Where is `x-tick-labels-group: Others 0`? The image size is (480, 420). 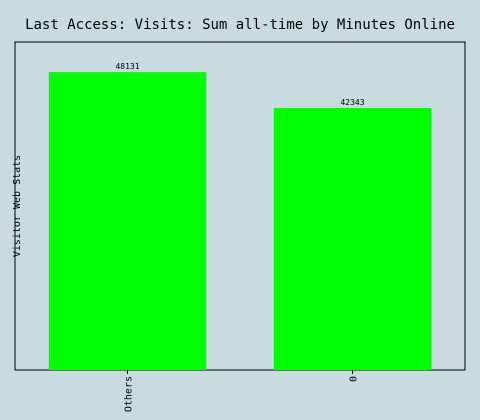
x-tick-labels-group: Others 0 is located at coordinates (242, 394).